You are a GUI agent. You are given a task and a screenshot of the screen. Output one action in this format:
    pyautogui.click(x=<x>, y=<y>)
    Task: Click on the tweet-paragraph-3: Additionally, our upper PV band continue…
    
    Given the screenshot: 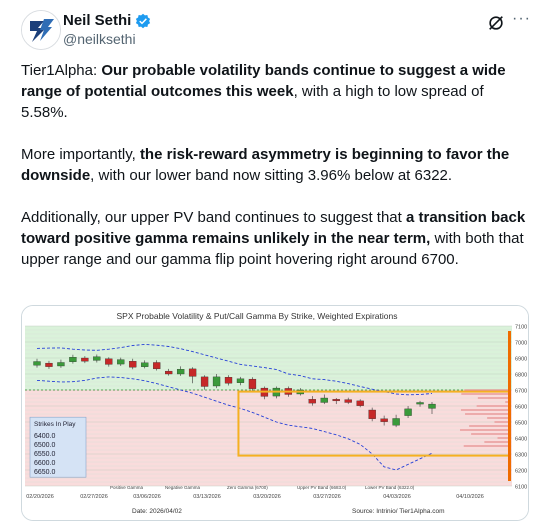 What is the action you would take?
    pyautogui.click(x=273, y=238)
    